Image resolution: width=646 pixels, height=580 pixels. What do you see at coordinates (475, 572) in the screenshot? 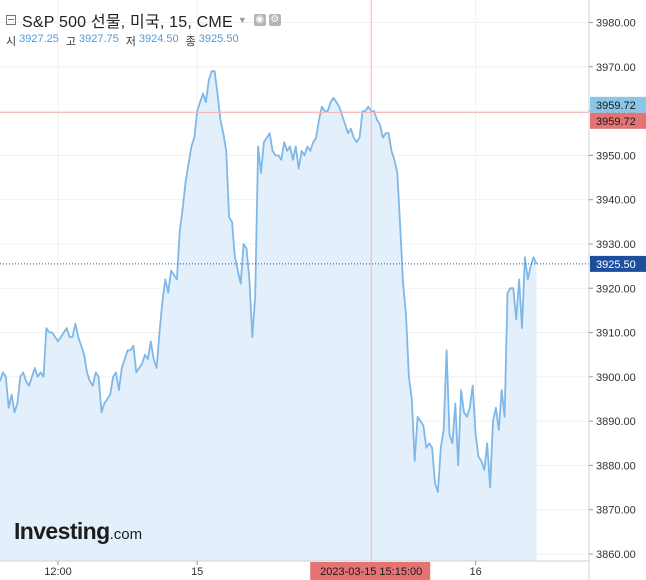
I see `x-tick-label: 16` at bounding box center [475, 572].